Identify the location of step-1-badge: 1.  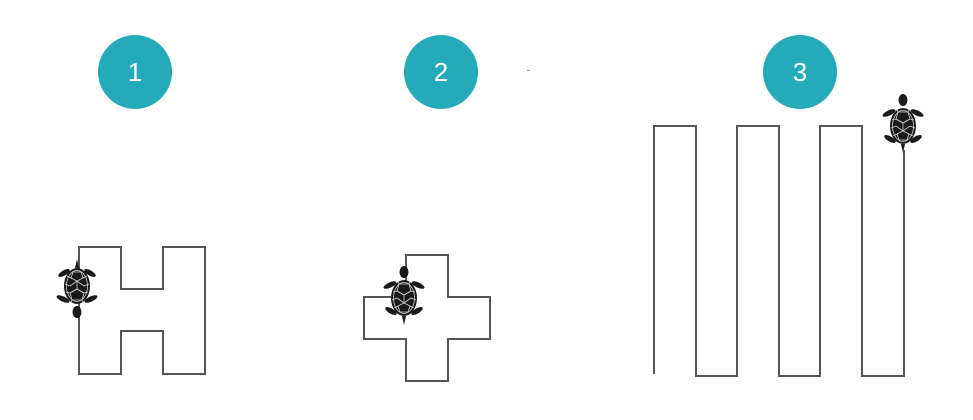
(135, 72).